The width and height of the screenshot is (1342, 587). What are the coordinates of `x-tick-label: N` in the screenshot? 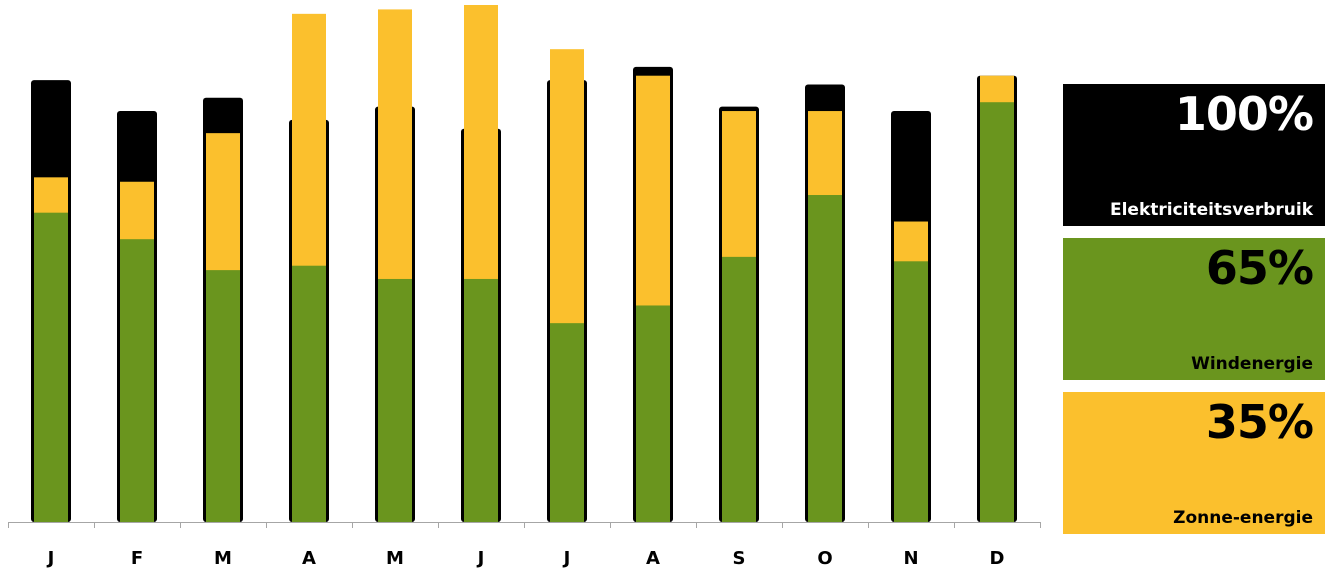 It's located at (910, 558).